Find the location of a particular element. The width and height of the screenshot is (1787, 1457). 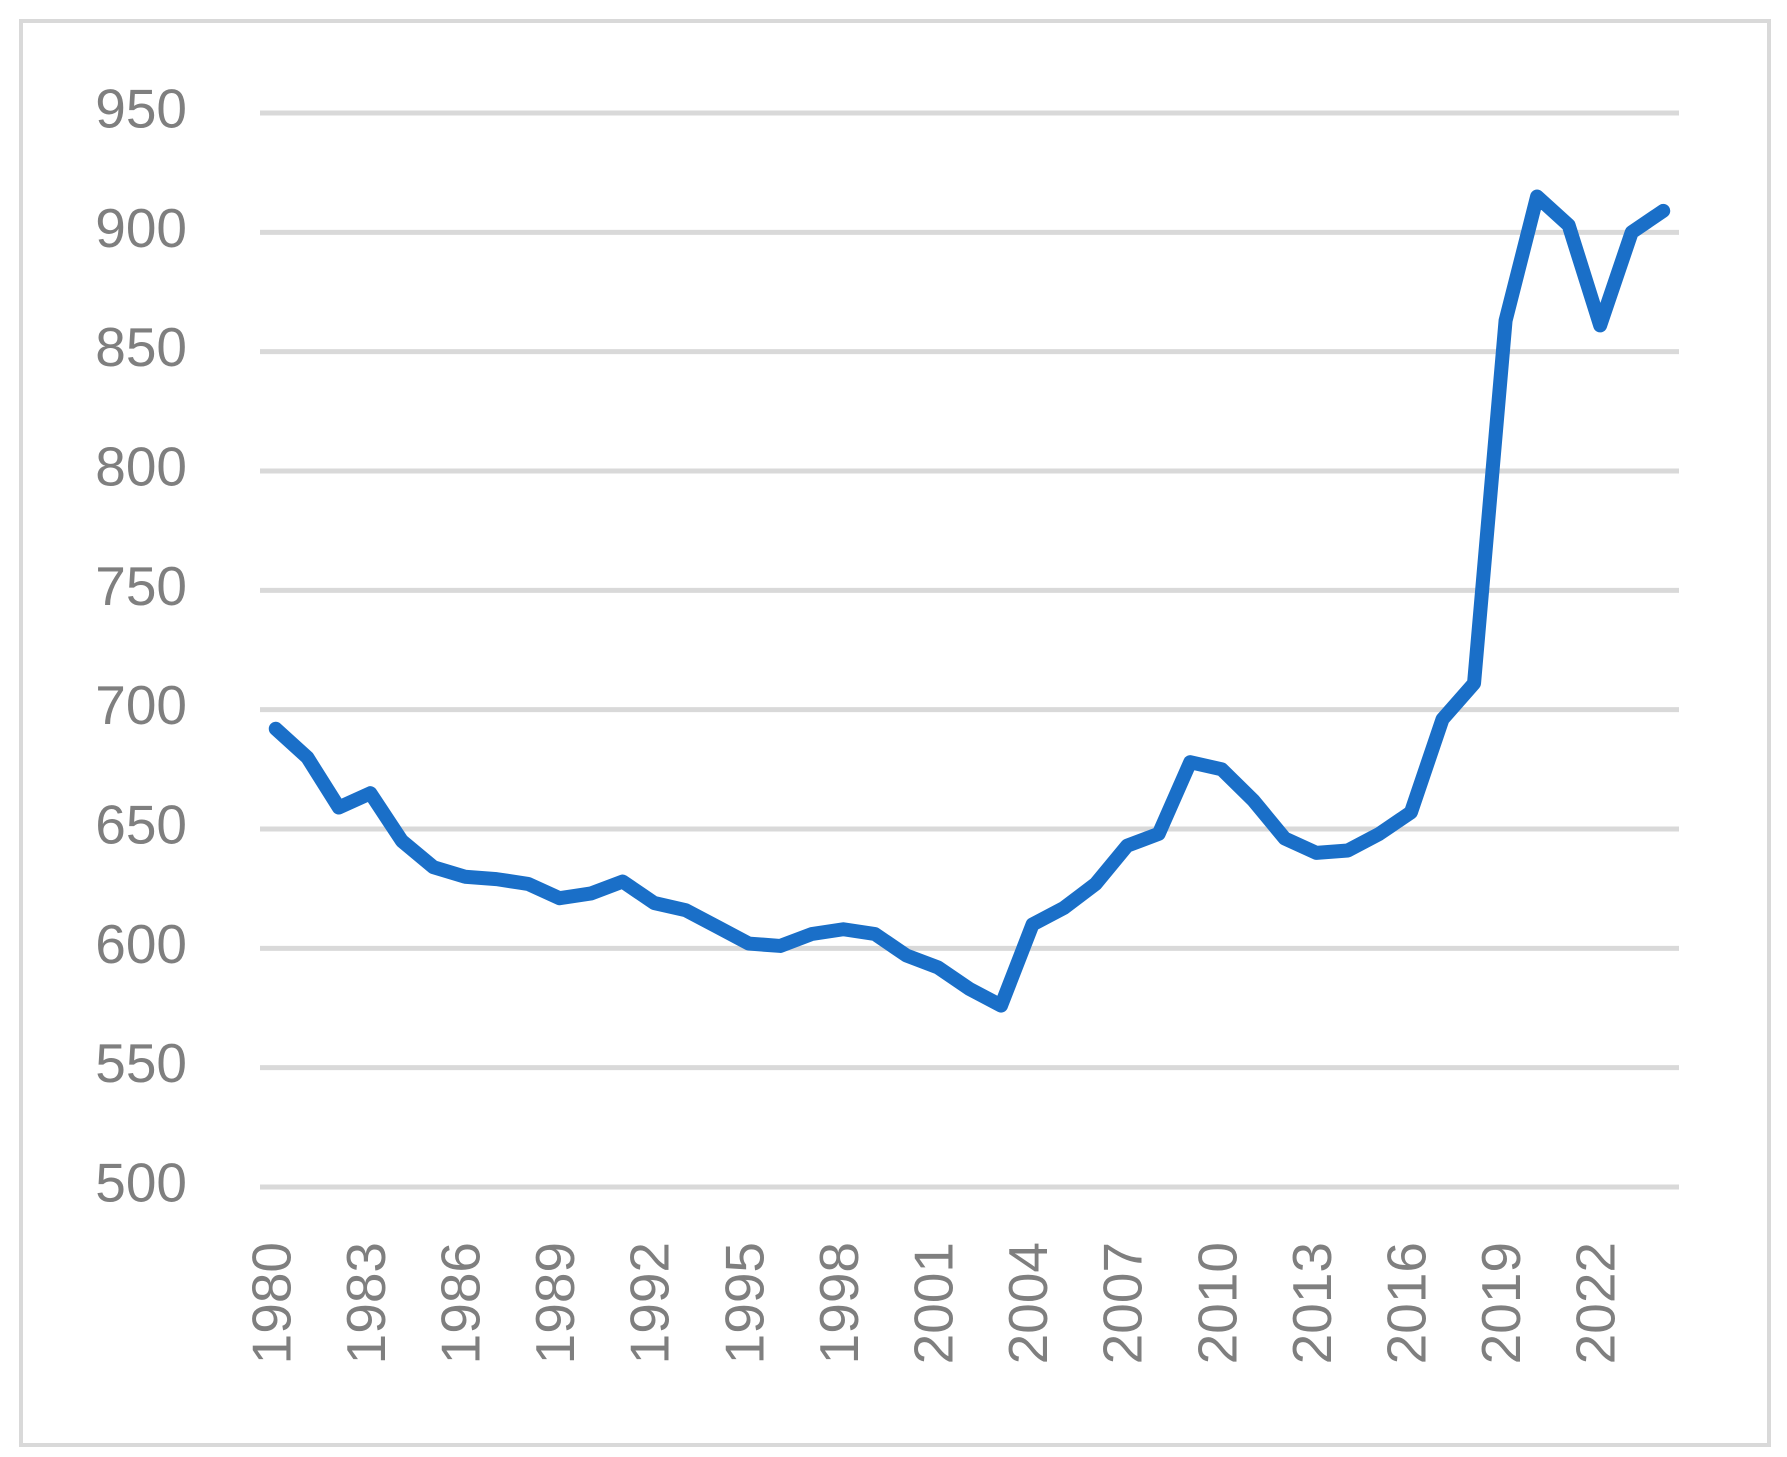

x-tick-label: 1992 is located at coordinates (650, 1303).